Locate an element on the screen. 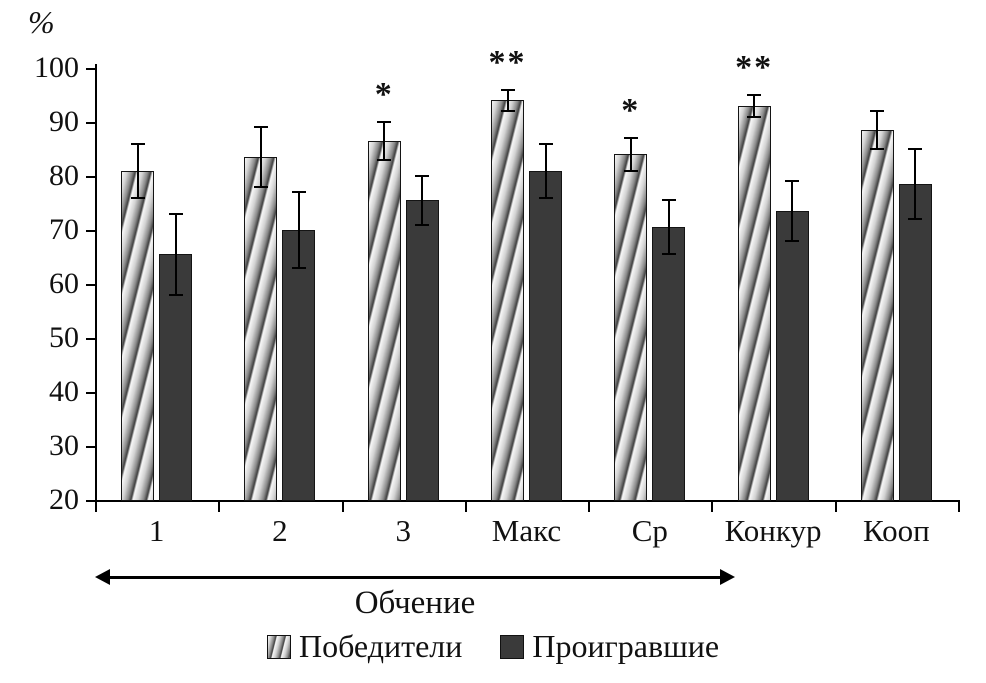 The height and width of the screenshot is (683, 986). x-category-label: Макс is located at coordinates (526, 530).